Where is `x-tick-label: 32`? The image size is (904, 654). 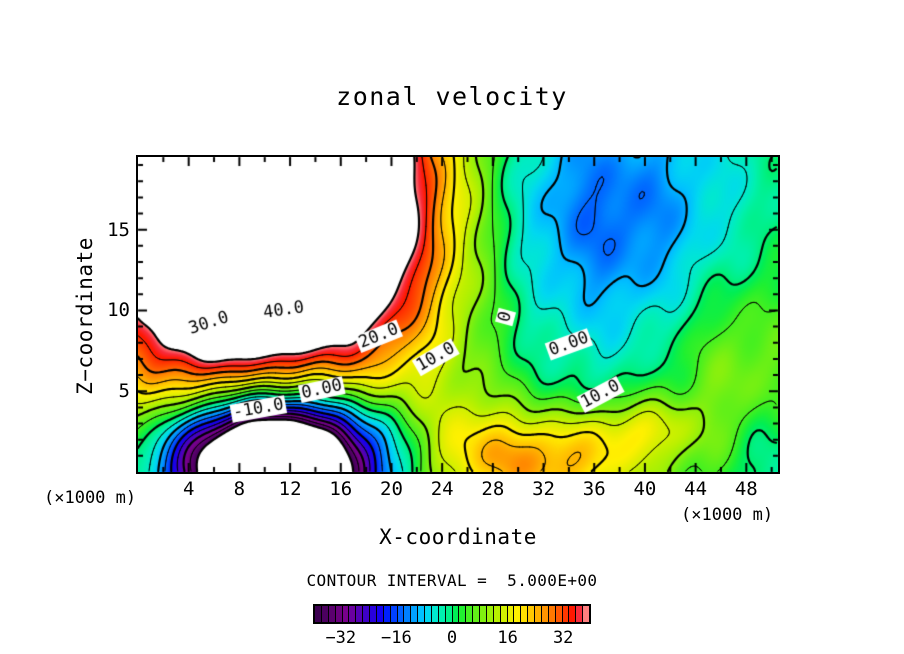 x-tick-label: 32 is located at coordinates (543, 489).